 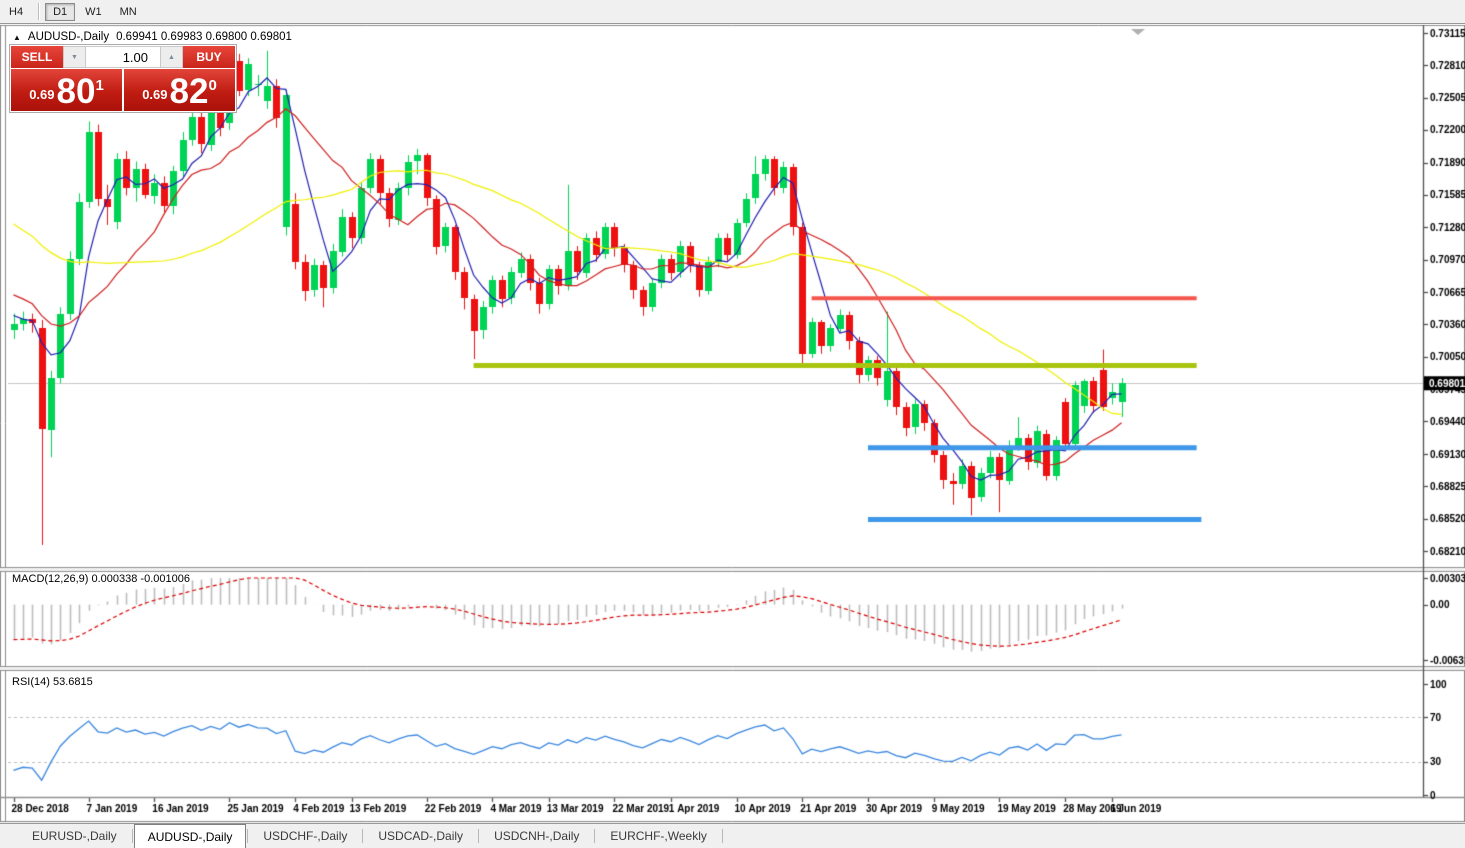 I want to click on buy-price-big: 82, so click(x=189, y=91).